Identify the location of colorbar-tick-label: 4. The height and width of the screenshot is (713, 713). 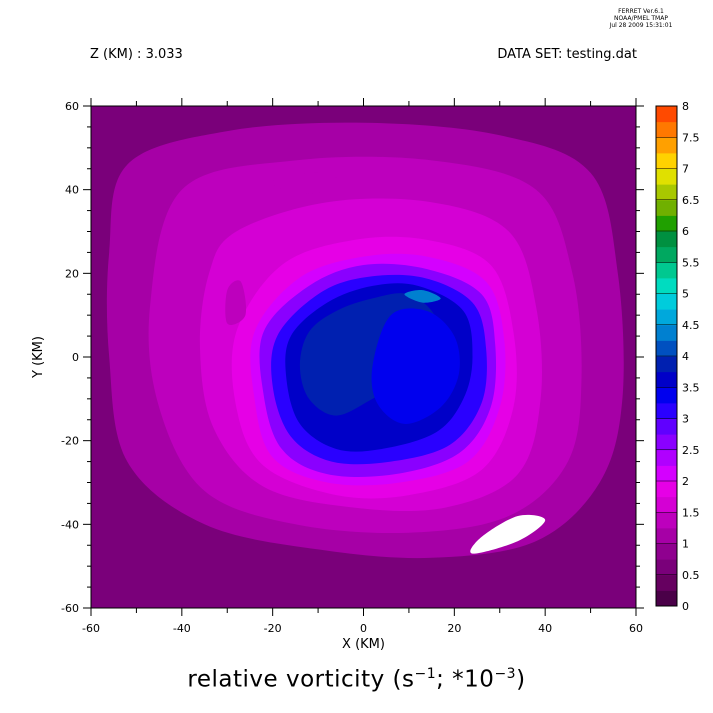
(685, 356).